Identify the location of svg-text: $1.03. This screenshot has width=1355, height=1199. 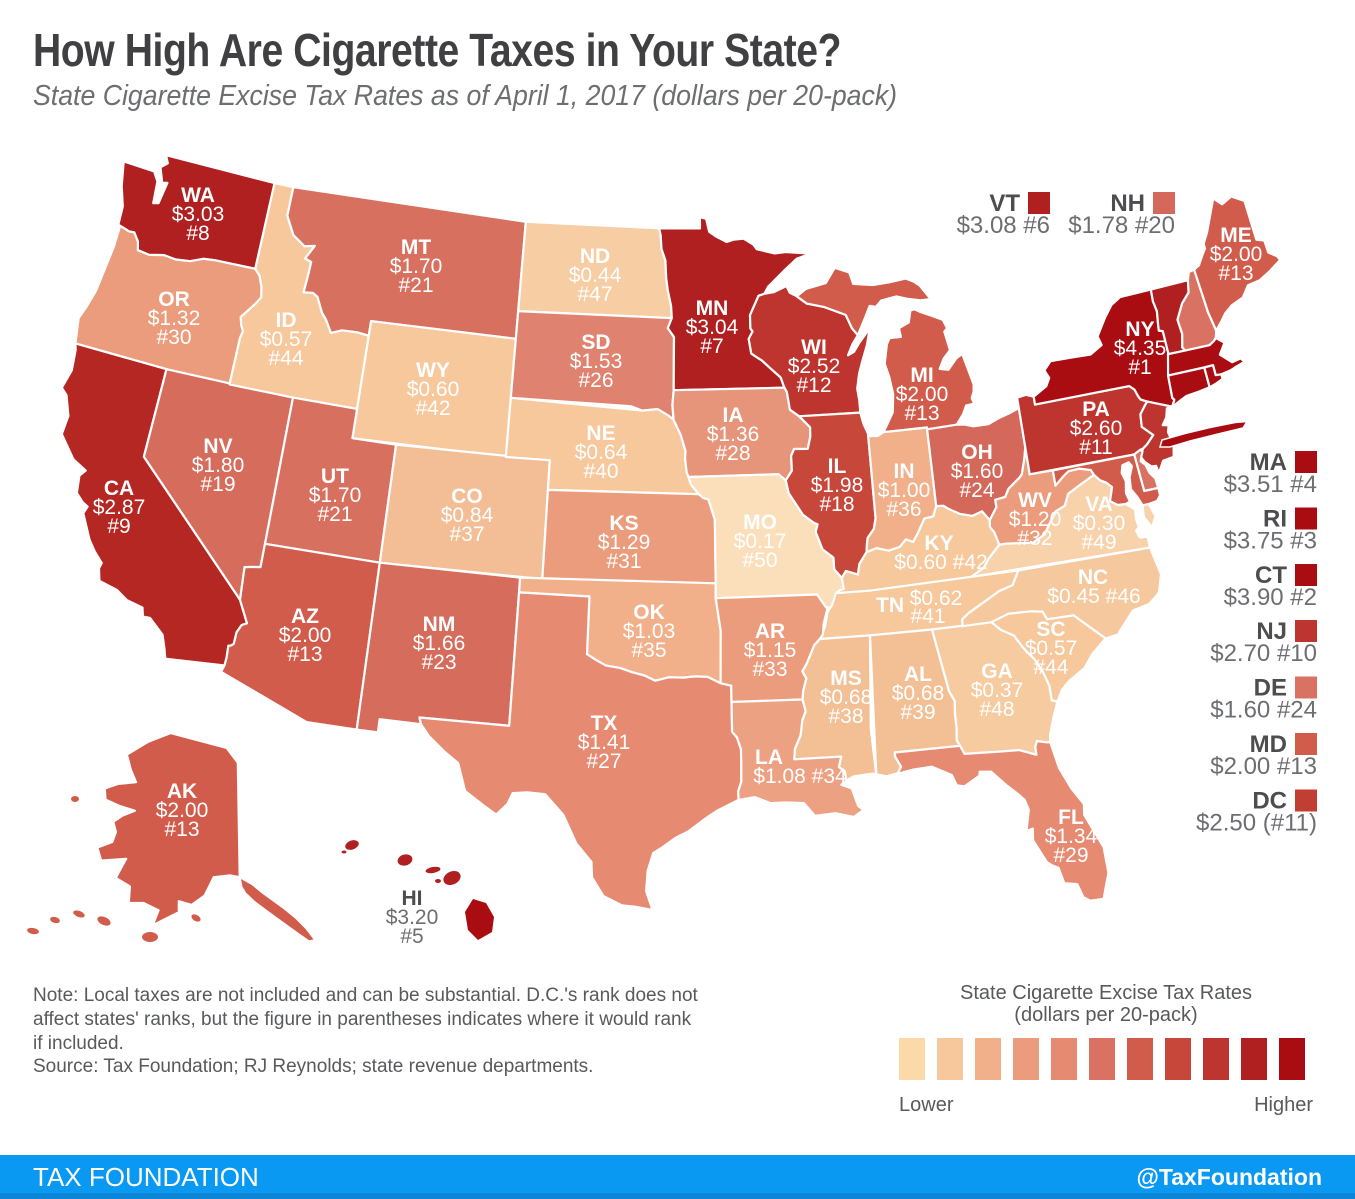
(649, 631).